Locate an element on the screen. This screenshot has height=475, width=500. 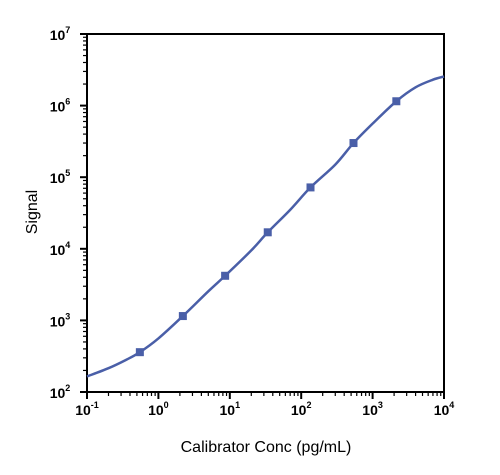
x-tick-label: 10¹ is located at coordinates (230, 409).